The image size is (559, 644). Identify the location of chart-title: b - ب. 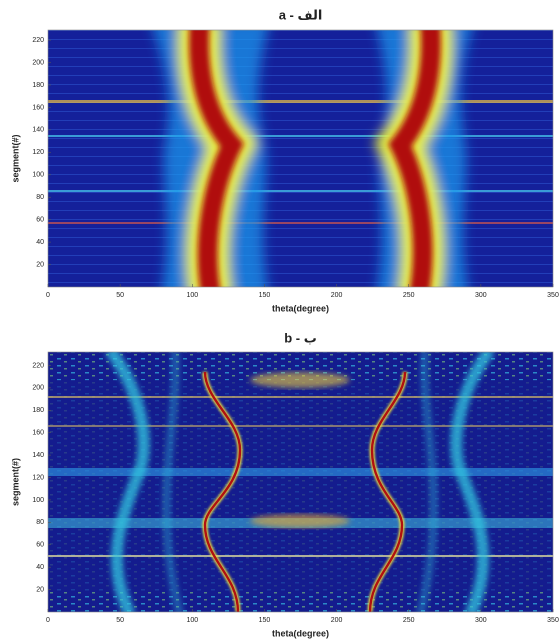
(300, 337).